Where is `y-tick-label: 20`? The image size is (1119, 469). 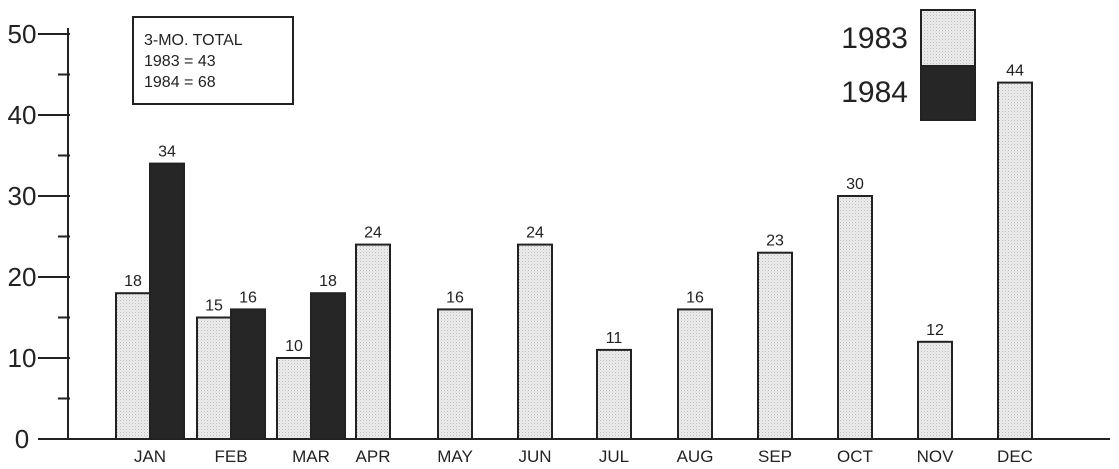
y-tick-label: 20 is located at coordinates (22, 277).